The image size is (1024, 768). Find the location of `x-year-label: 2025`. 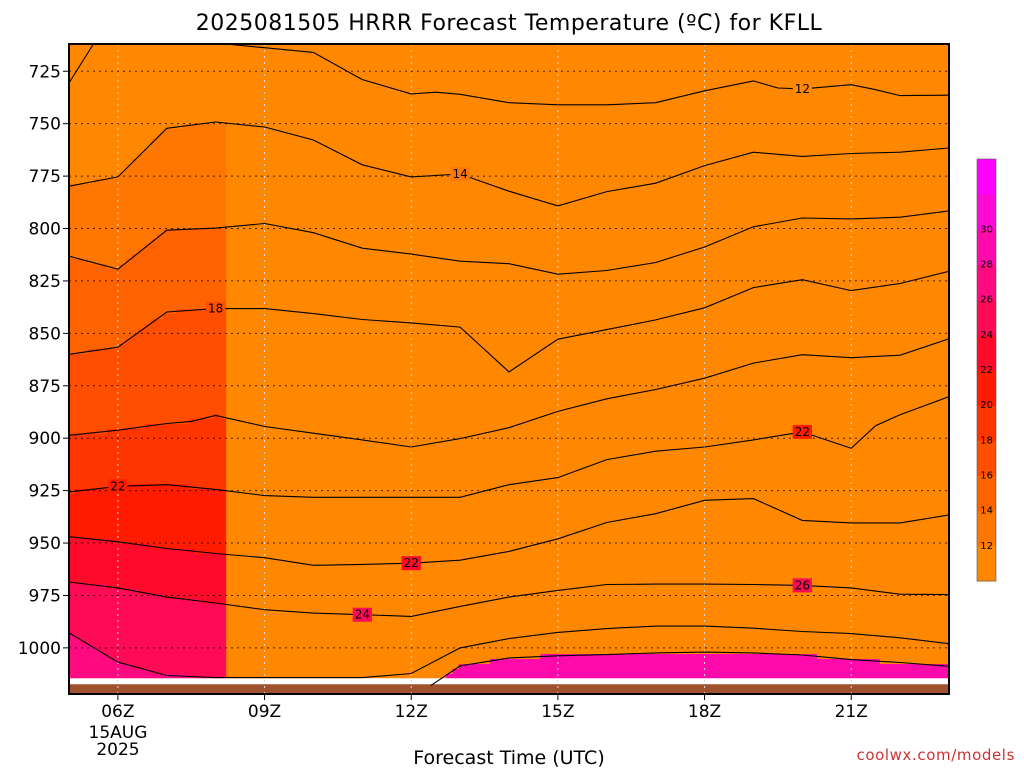

x-year-label: 2025 is located at coordinates (117, 750).